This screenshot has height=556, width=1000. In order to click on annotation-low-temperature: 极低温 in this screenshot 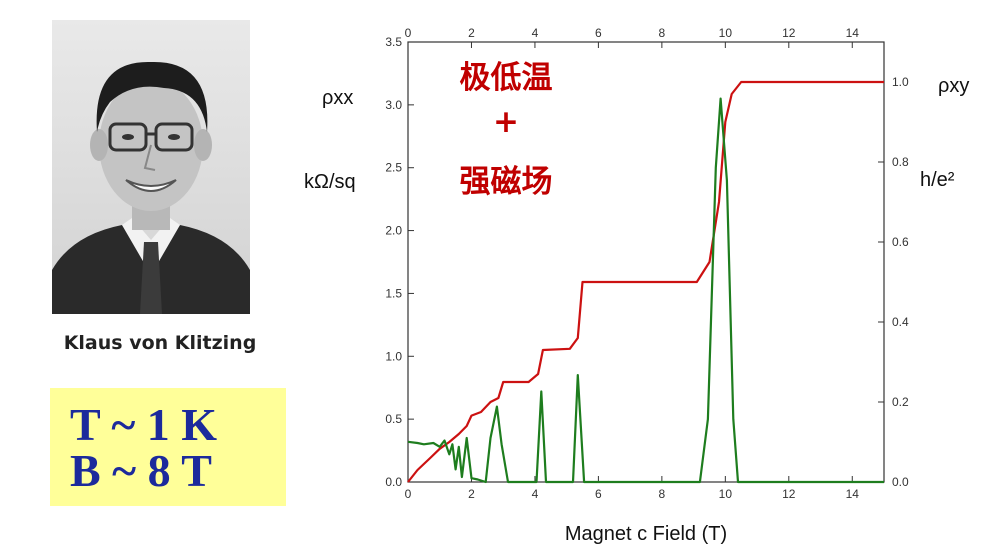, I will do `click(506, 78)`.